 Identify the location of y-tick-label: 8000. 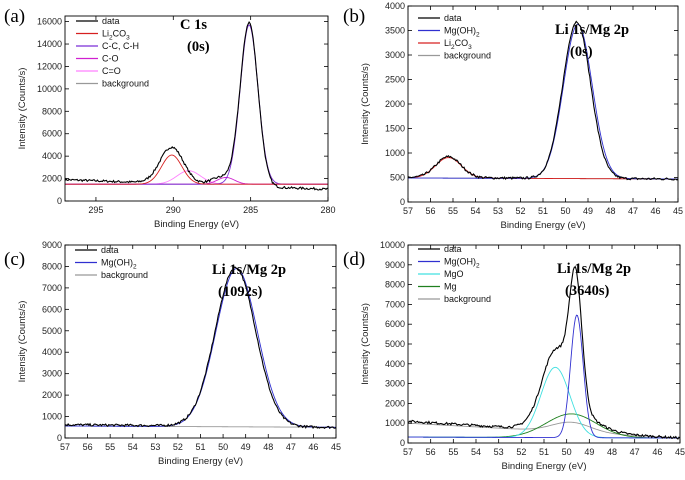
(52, 111).